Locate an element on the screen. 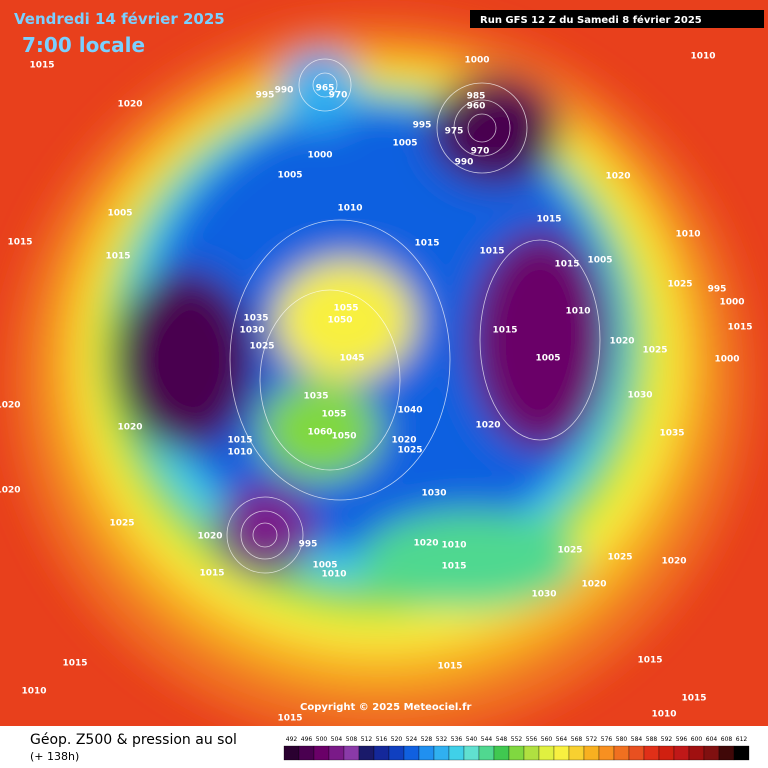  forecast-date: Vendredi 14 février 2025 is located at coordinates (119, 19).